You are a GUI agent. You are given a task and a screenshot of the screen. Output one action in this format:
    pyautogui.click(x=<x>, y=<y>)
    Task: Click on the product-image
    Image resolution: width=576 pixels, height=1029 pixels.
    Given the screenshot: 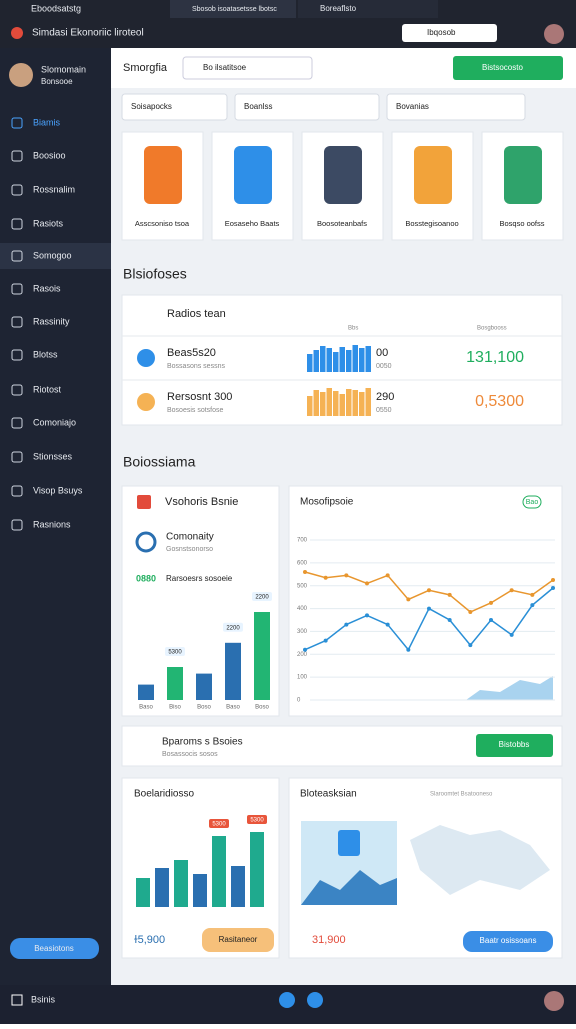 What is the action you would take?
    pyautogui.click(x=253, y=175)
    